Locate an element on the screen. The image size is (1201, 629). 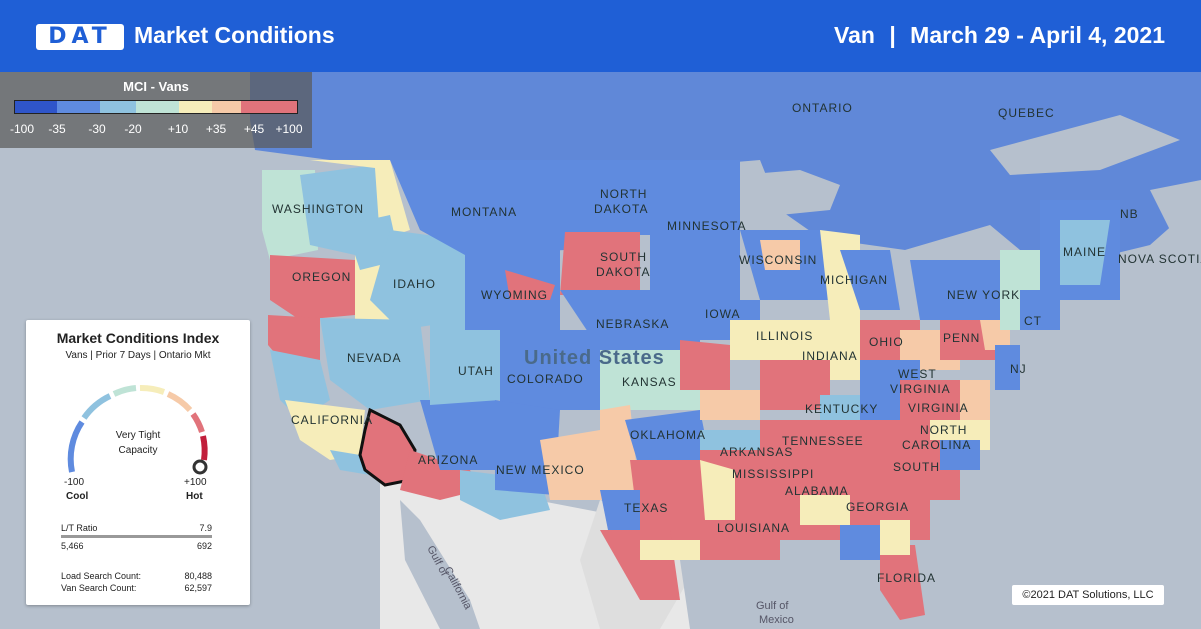
load-count: 5,466 is located at coordinates (72, 546).